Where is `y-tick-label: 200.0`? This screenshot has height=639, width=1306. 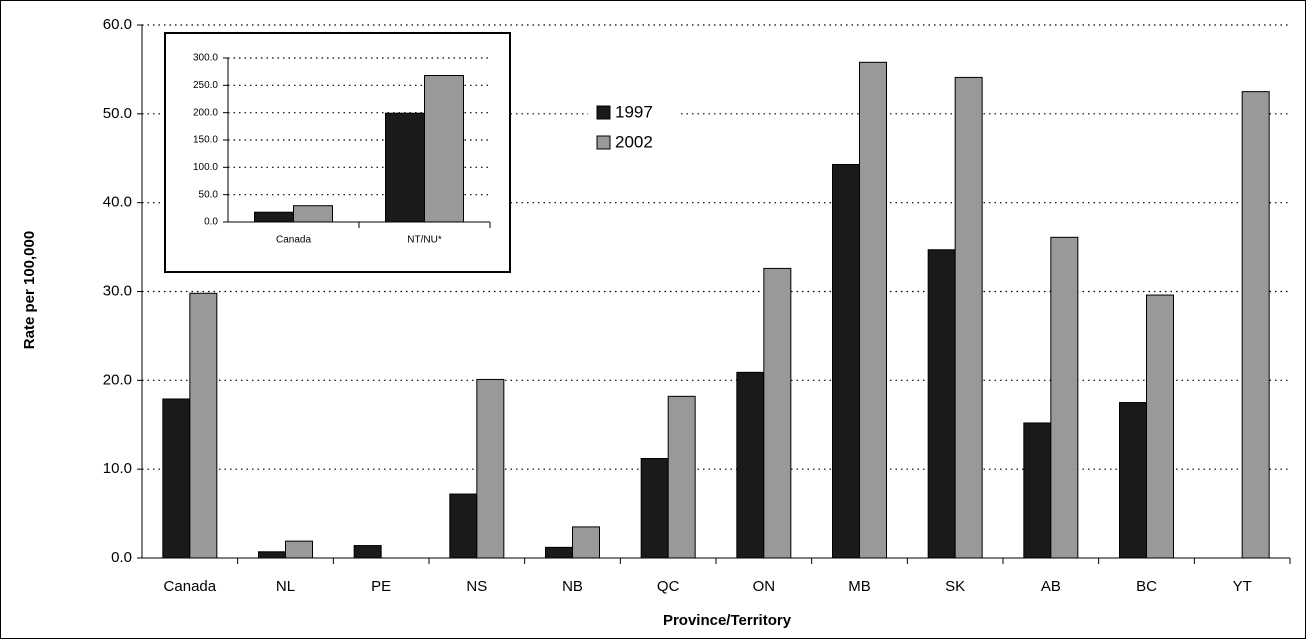
y-tick-label: 200.0 is located at coordinates (205, 112).